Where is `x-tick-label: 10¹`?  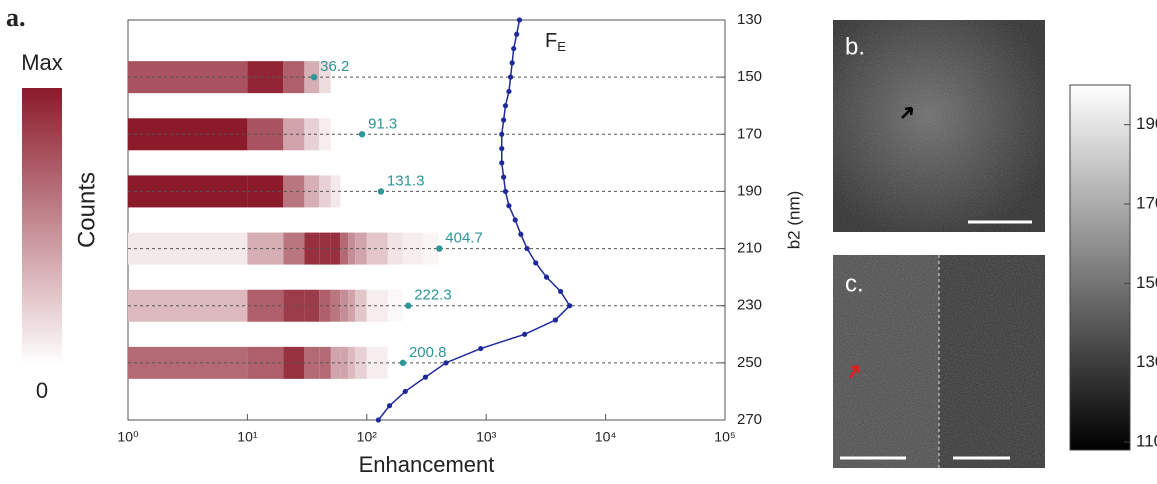 x-tick-label: 10¹ is located at coordinates (247, 437).